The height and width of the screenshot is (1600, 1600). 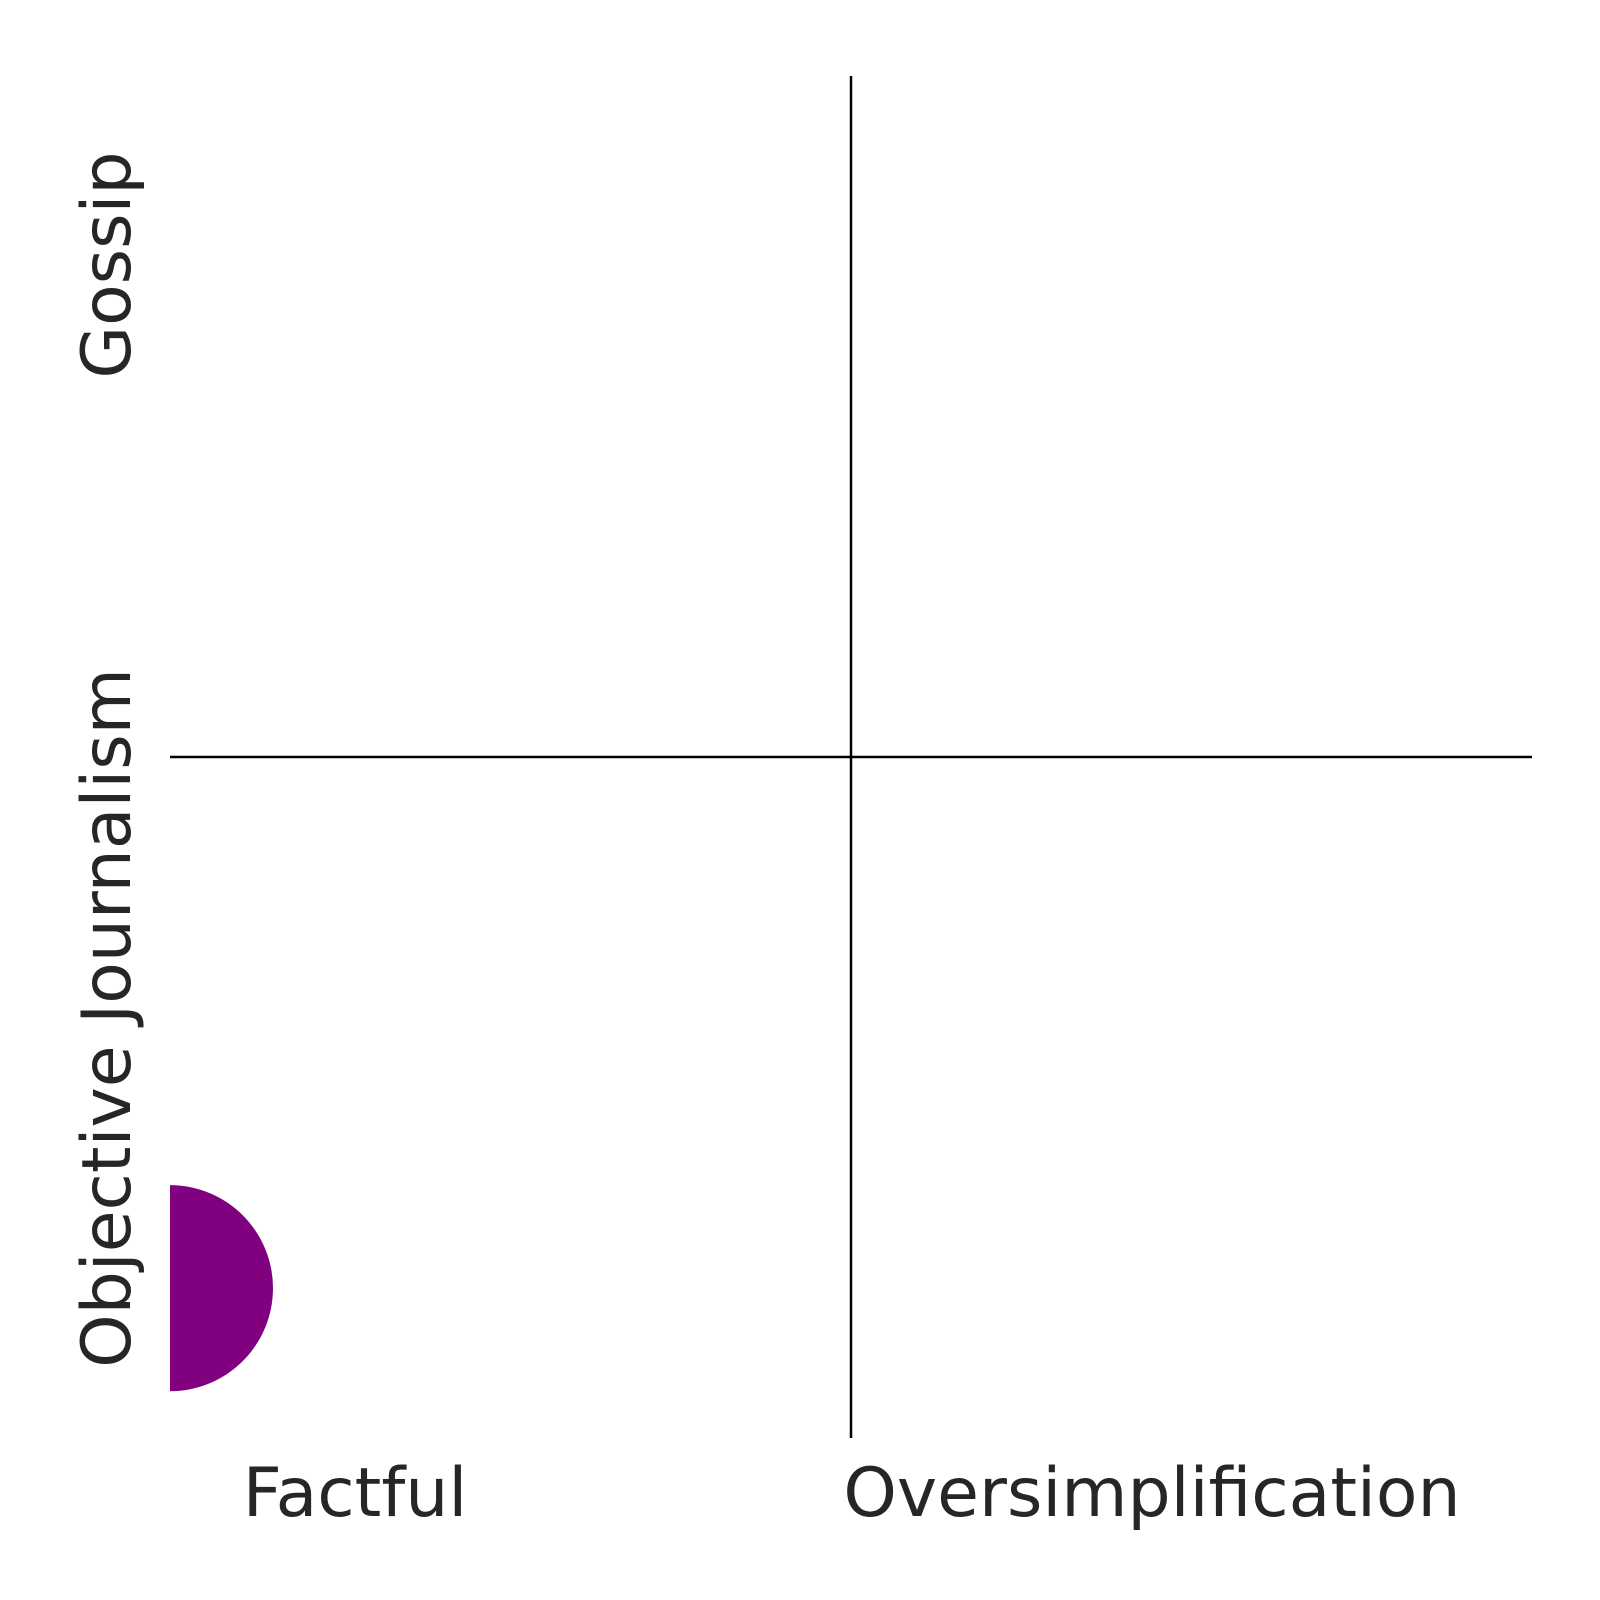 What do you see at coordinates (107, 1018) in the screenshot?
I see `y-label-bottom: Objective Journalism` at bounding box center [107, 1018].